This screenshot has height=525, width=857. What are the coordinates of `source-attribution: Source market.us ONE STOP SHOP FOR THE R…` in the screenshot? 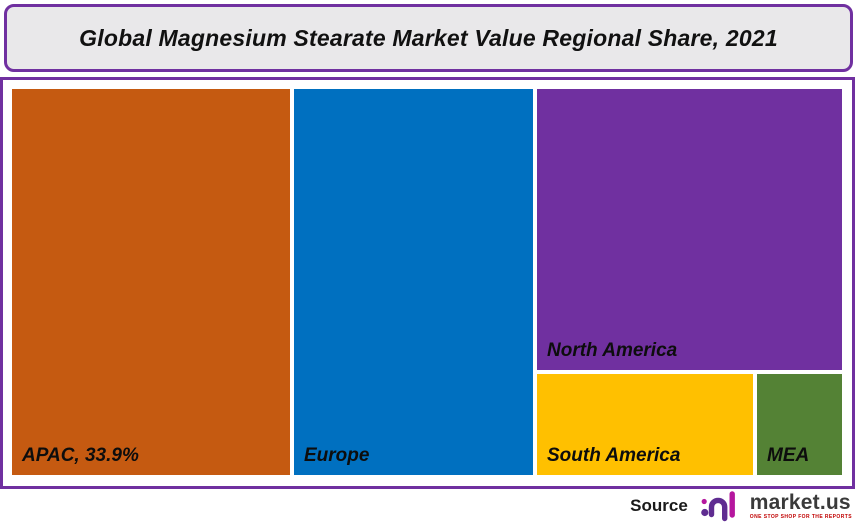 It's located at (741, 506).